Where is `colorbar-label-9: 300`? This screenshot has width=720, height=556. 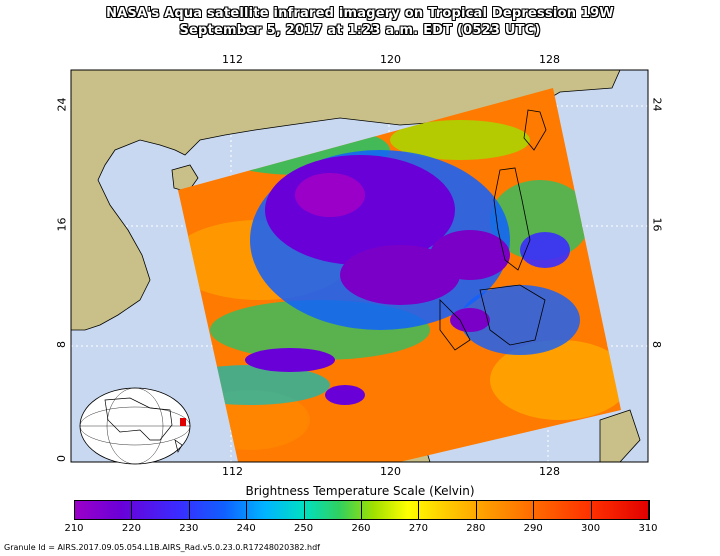 colorbar-label-9: 300 is located at coordinates (591, 528).